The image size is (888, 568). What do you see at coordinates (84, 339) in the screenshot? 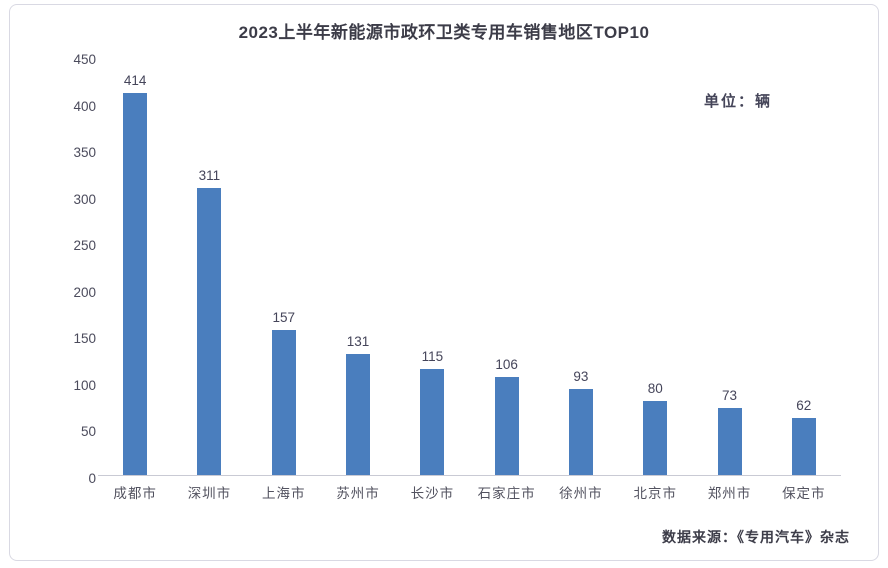
I see `y-tick-label: 150` at bounding box center [84, 339].